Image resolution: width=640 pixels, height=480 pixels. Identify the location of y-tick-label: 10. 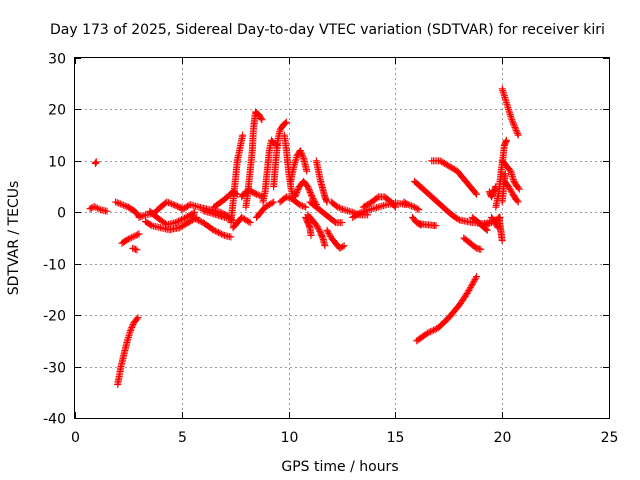
(57, 163).